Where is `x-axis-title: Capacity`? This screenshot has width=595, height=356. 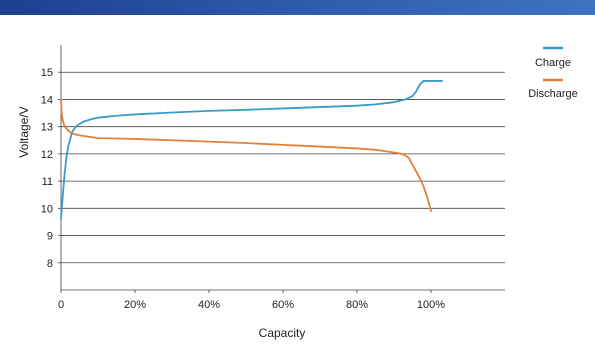 x-axis-title: Capacity is located at coordinates (282, 333).